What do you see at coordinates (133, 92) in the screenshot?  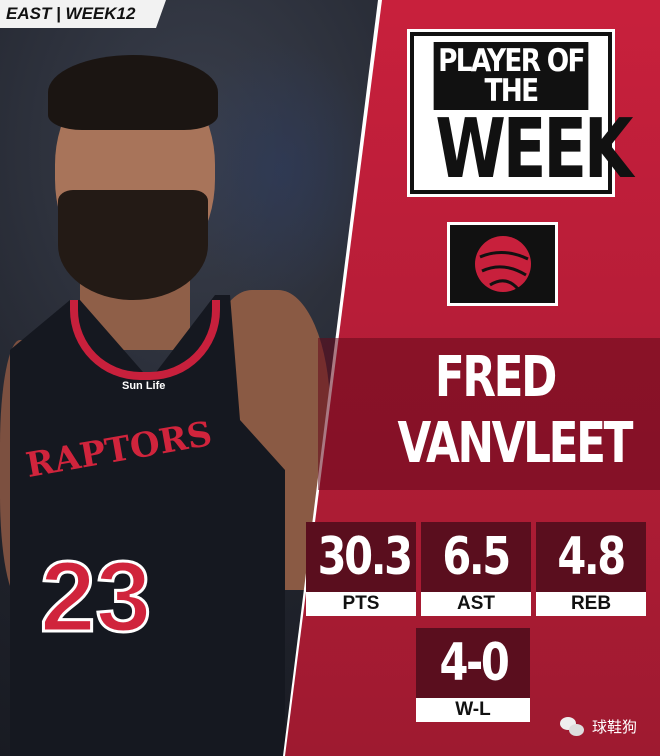 I see `player-hair` at bounding box center [133, 92].